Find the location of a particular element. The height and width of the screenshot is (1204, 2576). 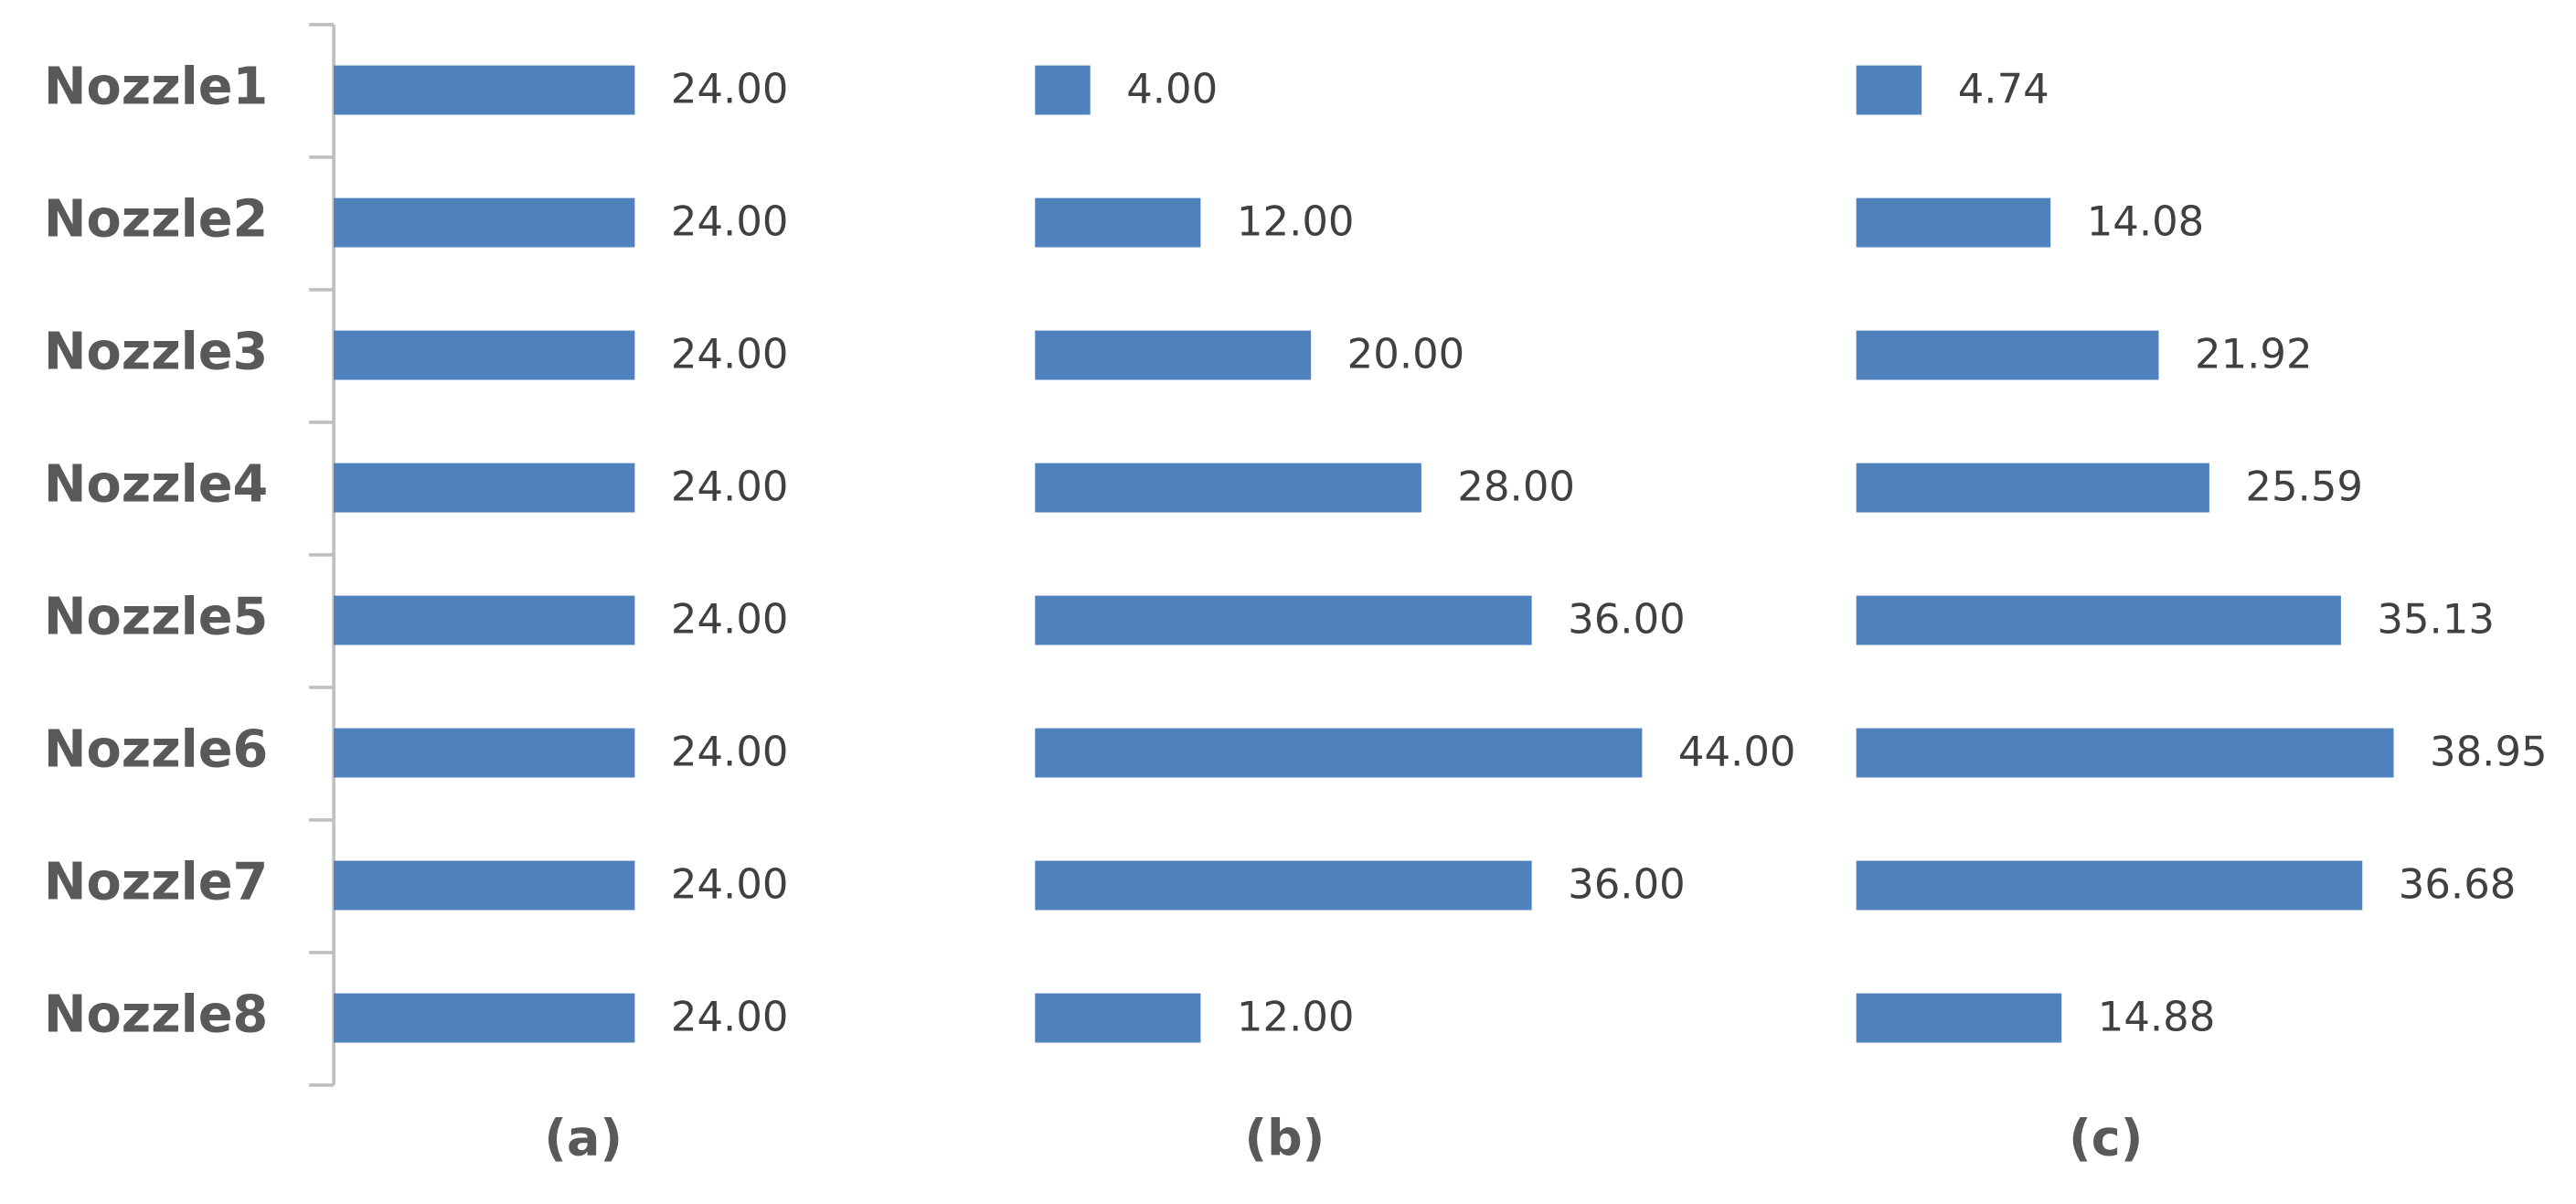

category-label: Nozzle1 is located at coordinates (156, 87).